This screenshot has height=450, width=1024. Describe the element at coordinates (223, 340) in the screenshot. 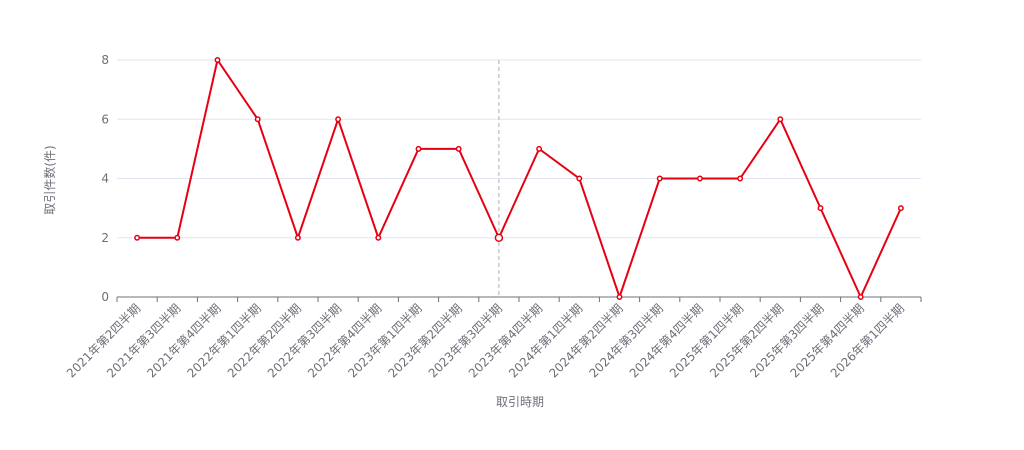

I see `x-tick-label: 2022年第1四半期` at that location.